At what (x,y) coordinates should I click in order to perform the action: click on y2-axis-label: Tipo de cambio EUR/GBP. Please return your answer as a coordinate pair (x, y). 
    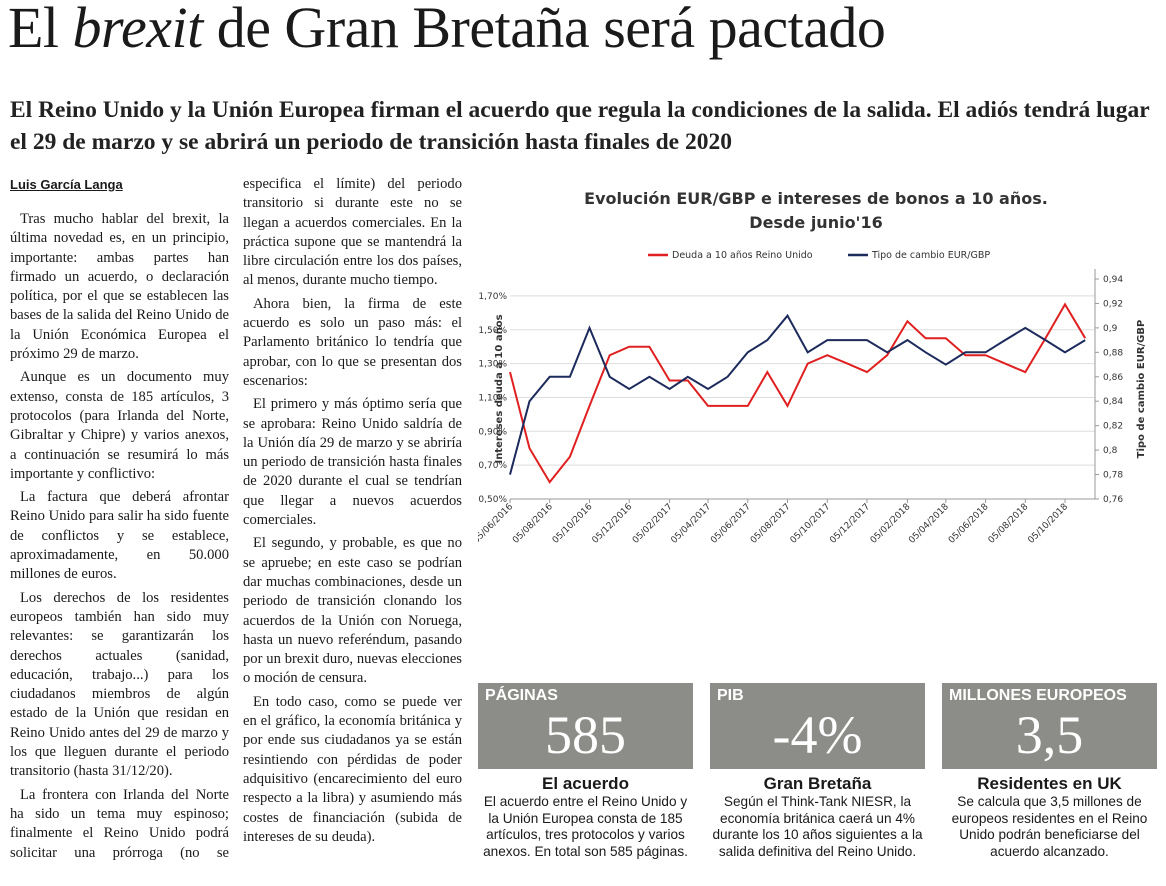
    Looking at the image, I should click on (1141, 389).